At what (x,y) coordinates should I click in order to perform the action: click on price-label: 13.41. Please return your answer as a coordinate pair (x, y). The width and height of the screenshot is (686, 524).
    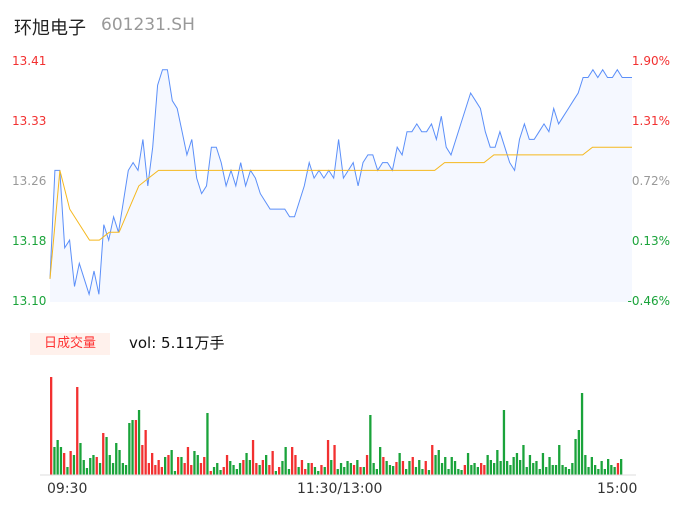
    Looking at the image, I should click on (29, 61).